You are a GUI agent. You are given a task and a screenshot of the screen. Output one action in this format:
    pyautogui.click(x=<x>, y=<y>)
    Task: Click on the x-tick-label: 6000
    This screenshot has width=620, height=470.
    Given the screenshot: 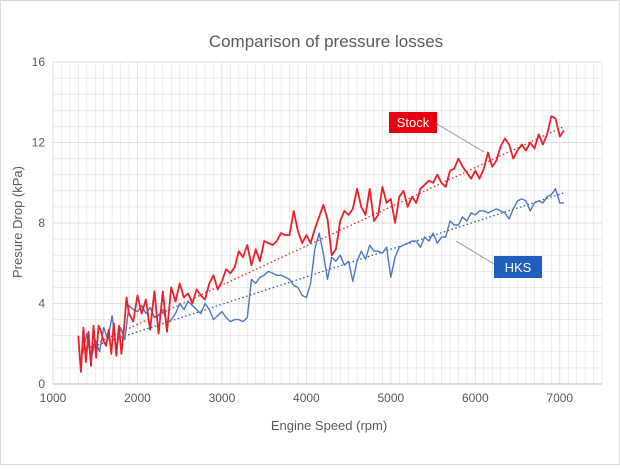 What is the action you would take?
    pyautogui.click(x=475, y=398)
    